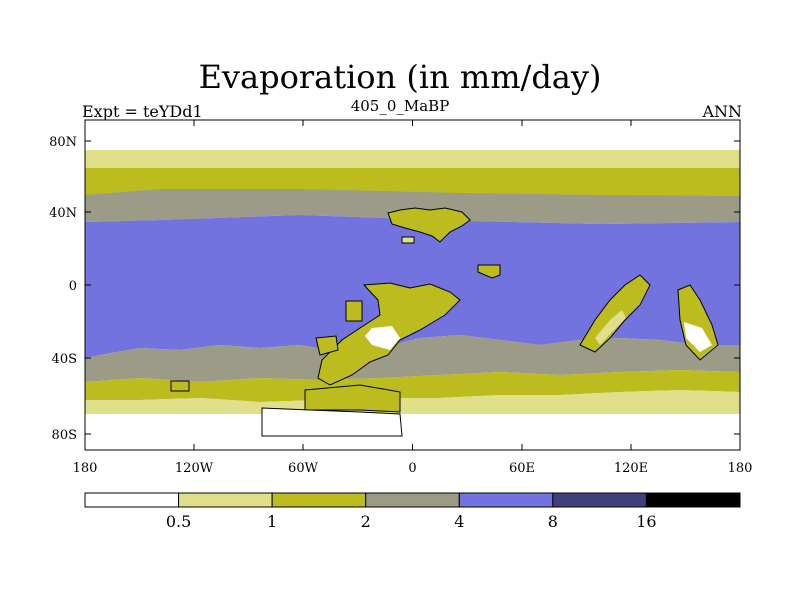  What do you see at coordinates (646, 521) in the screenshot?
I see `colorbar-label: 16` at bounding box center [646, 521].